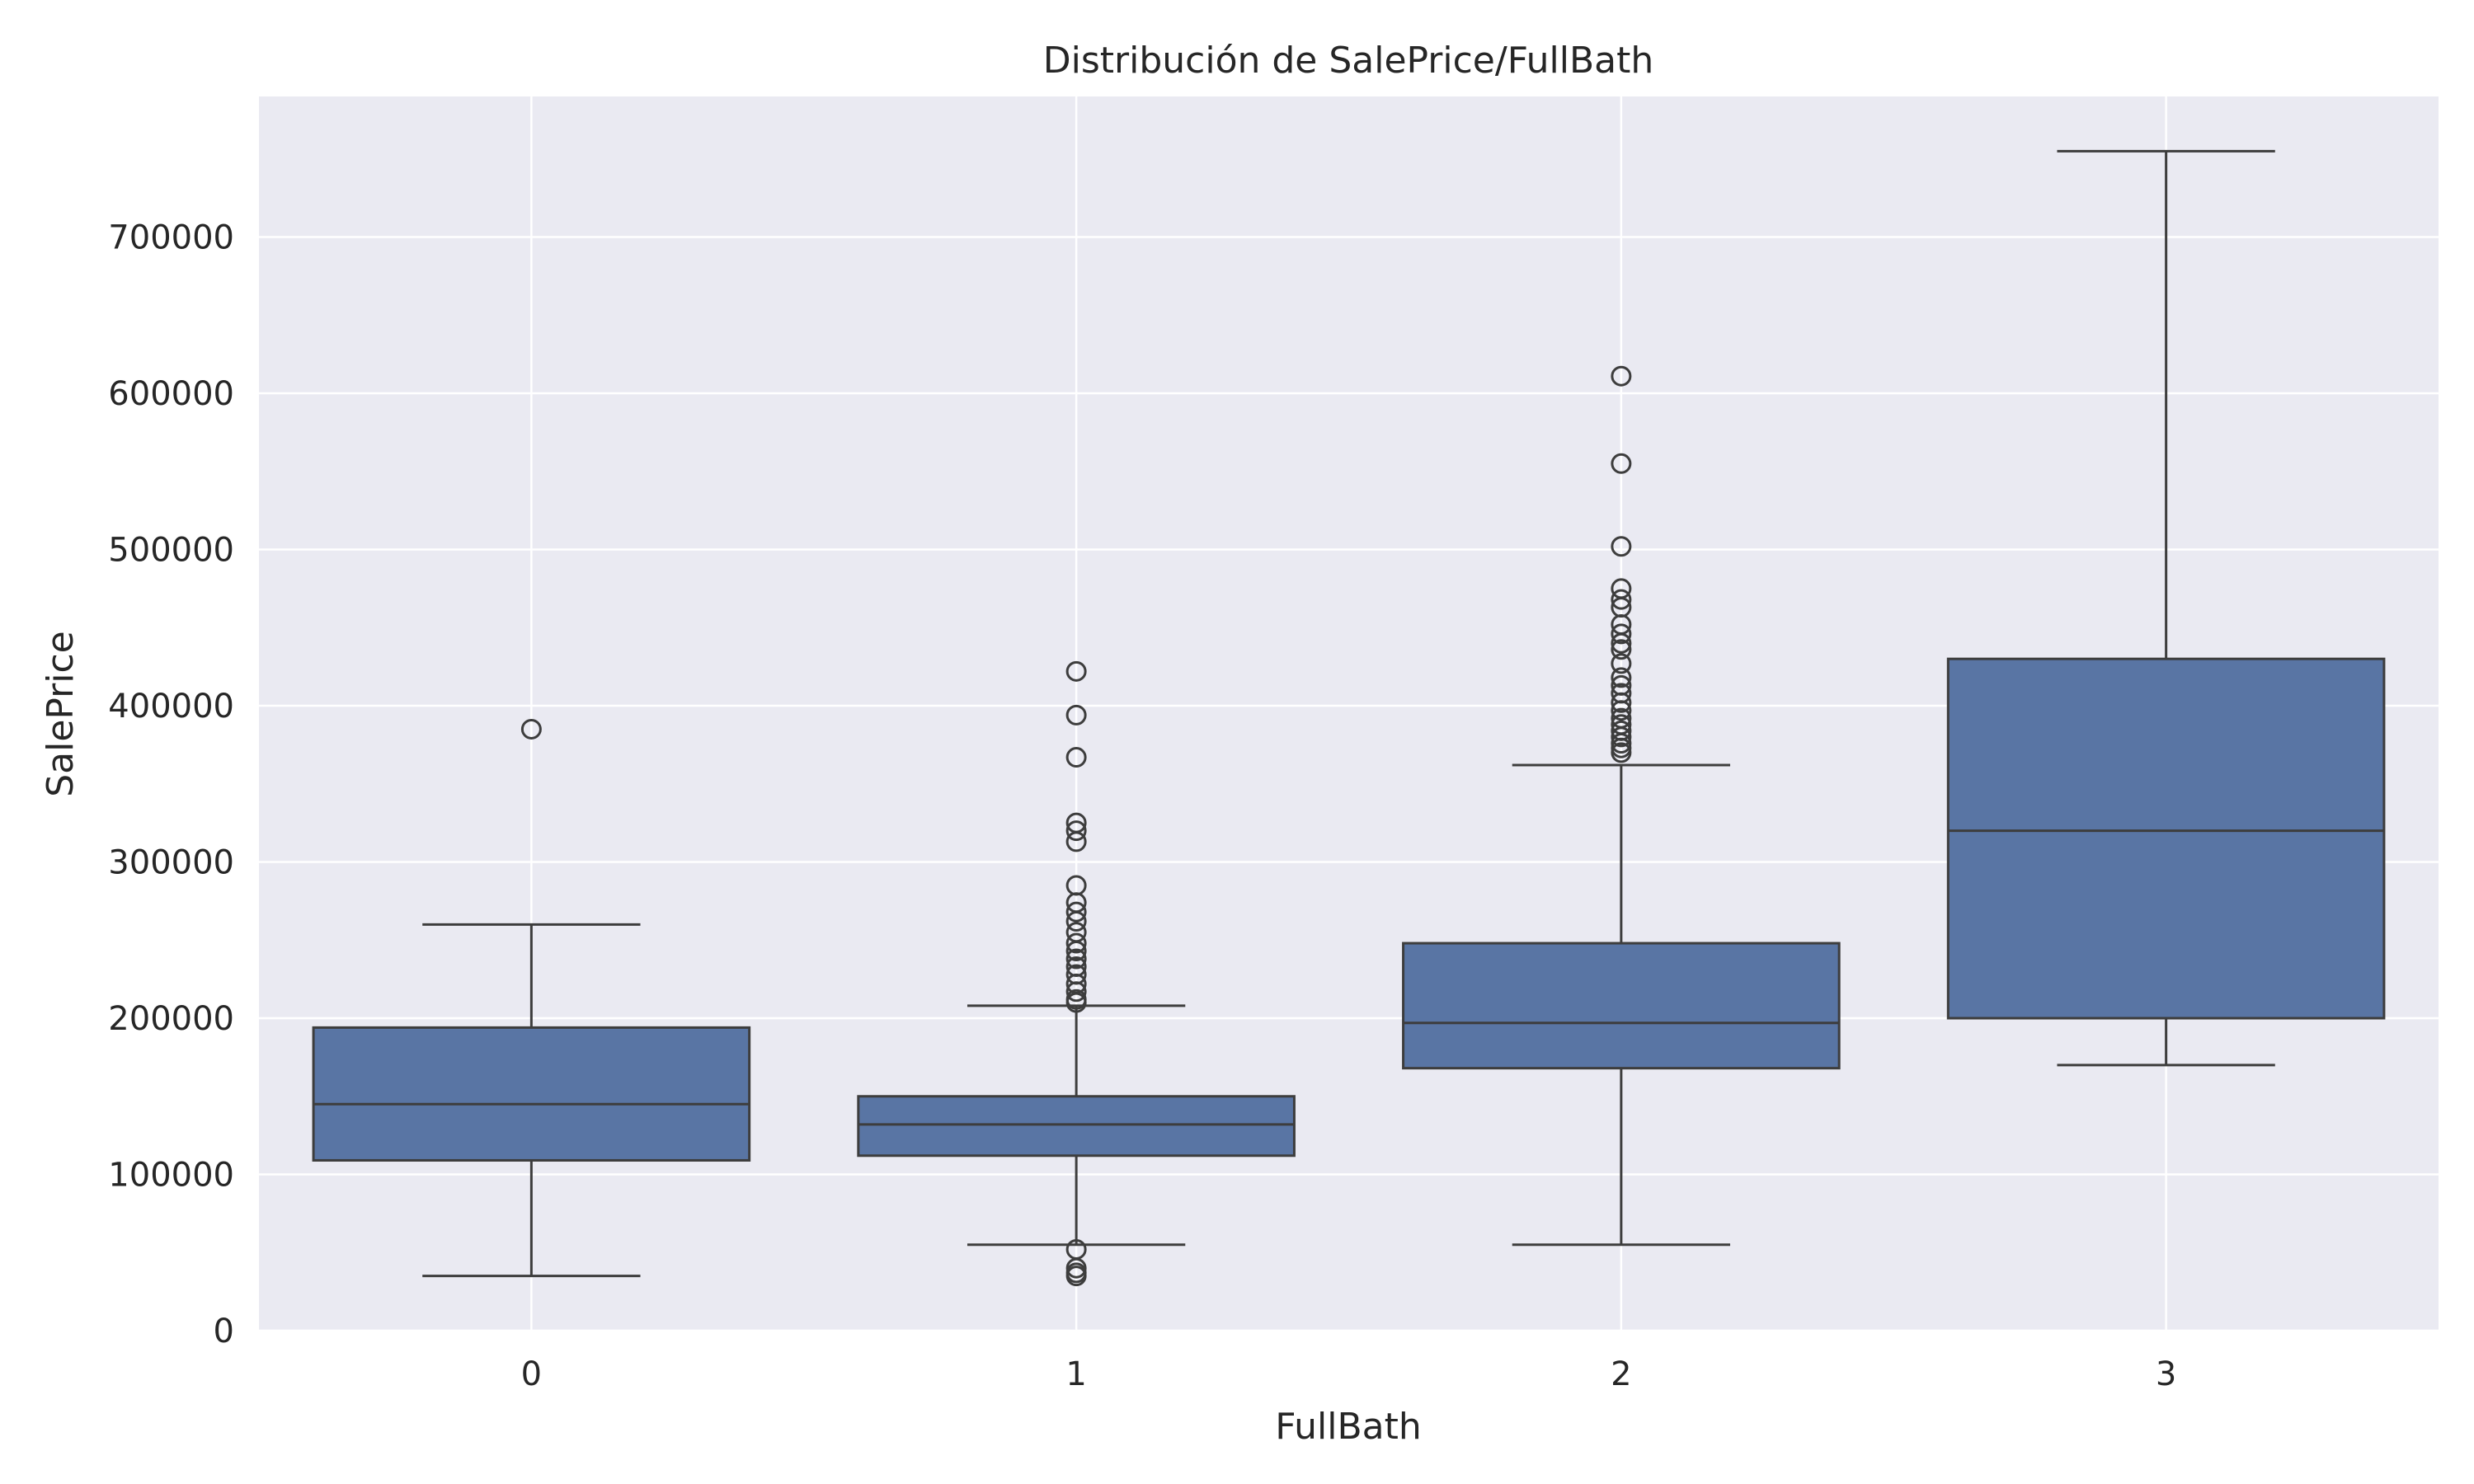 The height and width of the screenshot is (1484, 2474). What do you see at coordinates (171, 707) in the screenshot?
I see `y-tick-label: 400000` at bounding box center [171, 707].